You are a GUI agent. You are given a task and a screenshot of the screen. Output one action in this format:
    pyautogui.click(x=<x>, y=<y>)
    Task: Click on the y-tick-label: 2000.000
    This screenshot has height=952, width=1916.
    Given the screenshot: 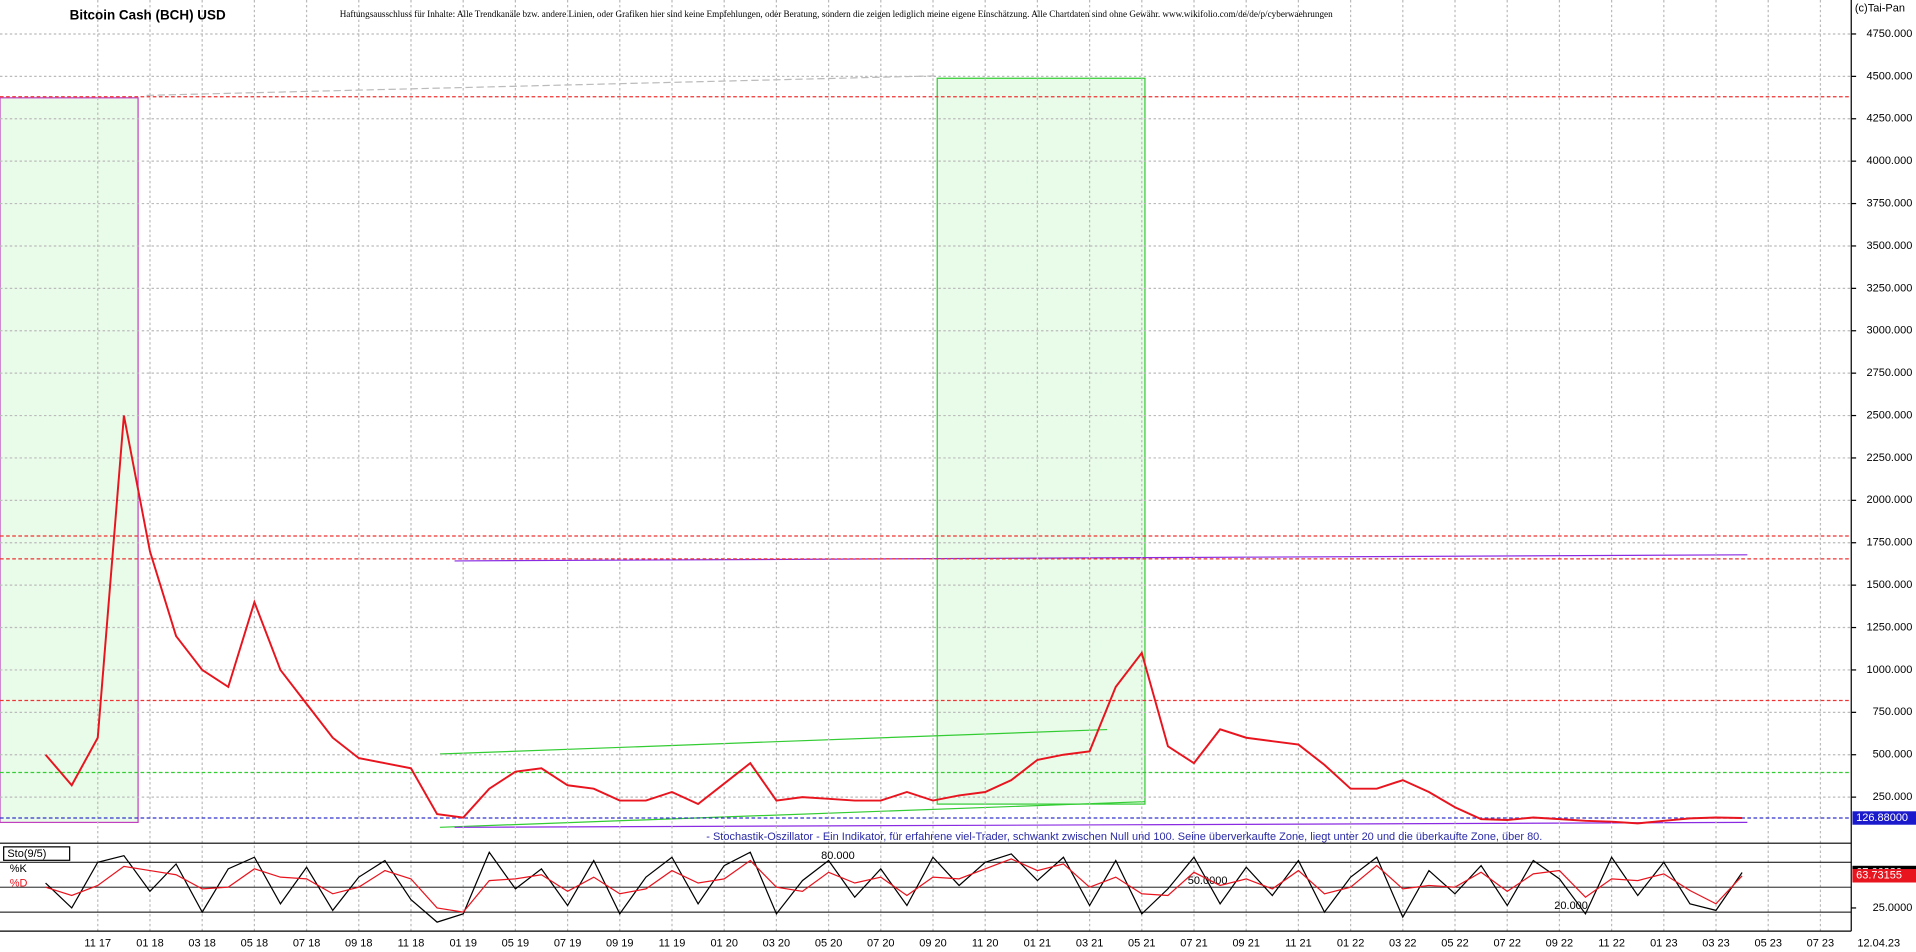 What is the action you would take?
    pyautogui.click(x=1890, y=500)
    